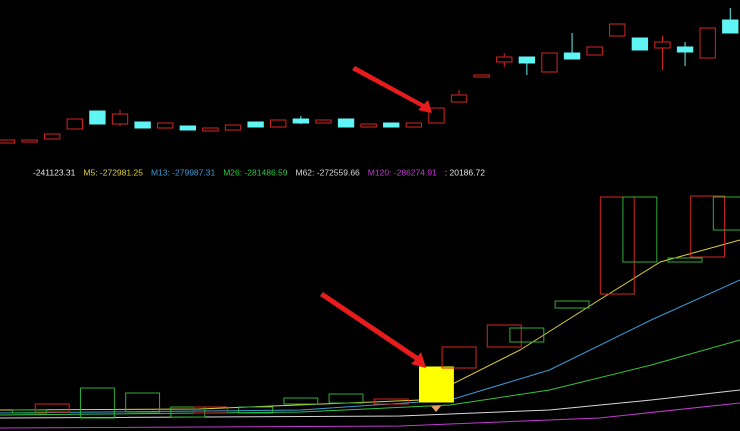  I want to click on legend-entry: M13: -279987.31, so click(183, 172).